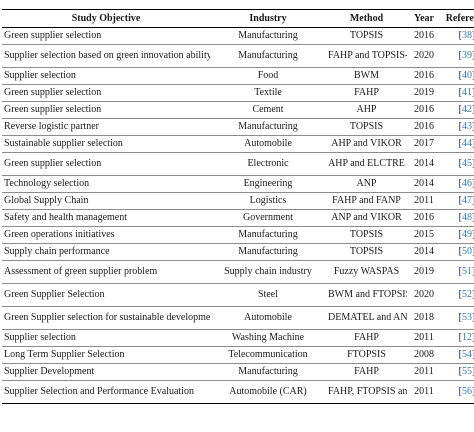 The image size is (474, 432). Describe the element at coordinates (366, 76) in the screenshot. I see `cell-method: BWM` at that location.